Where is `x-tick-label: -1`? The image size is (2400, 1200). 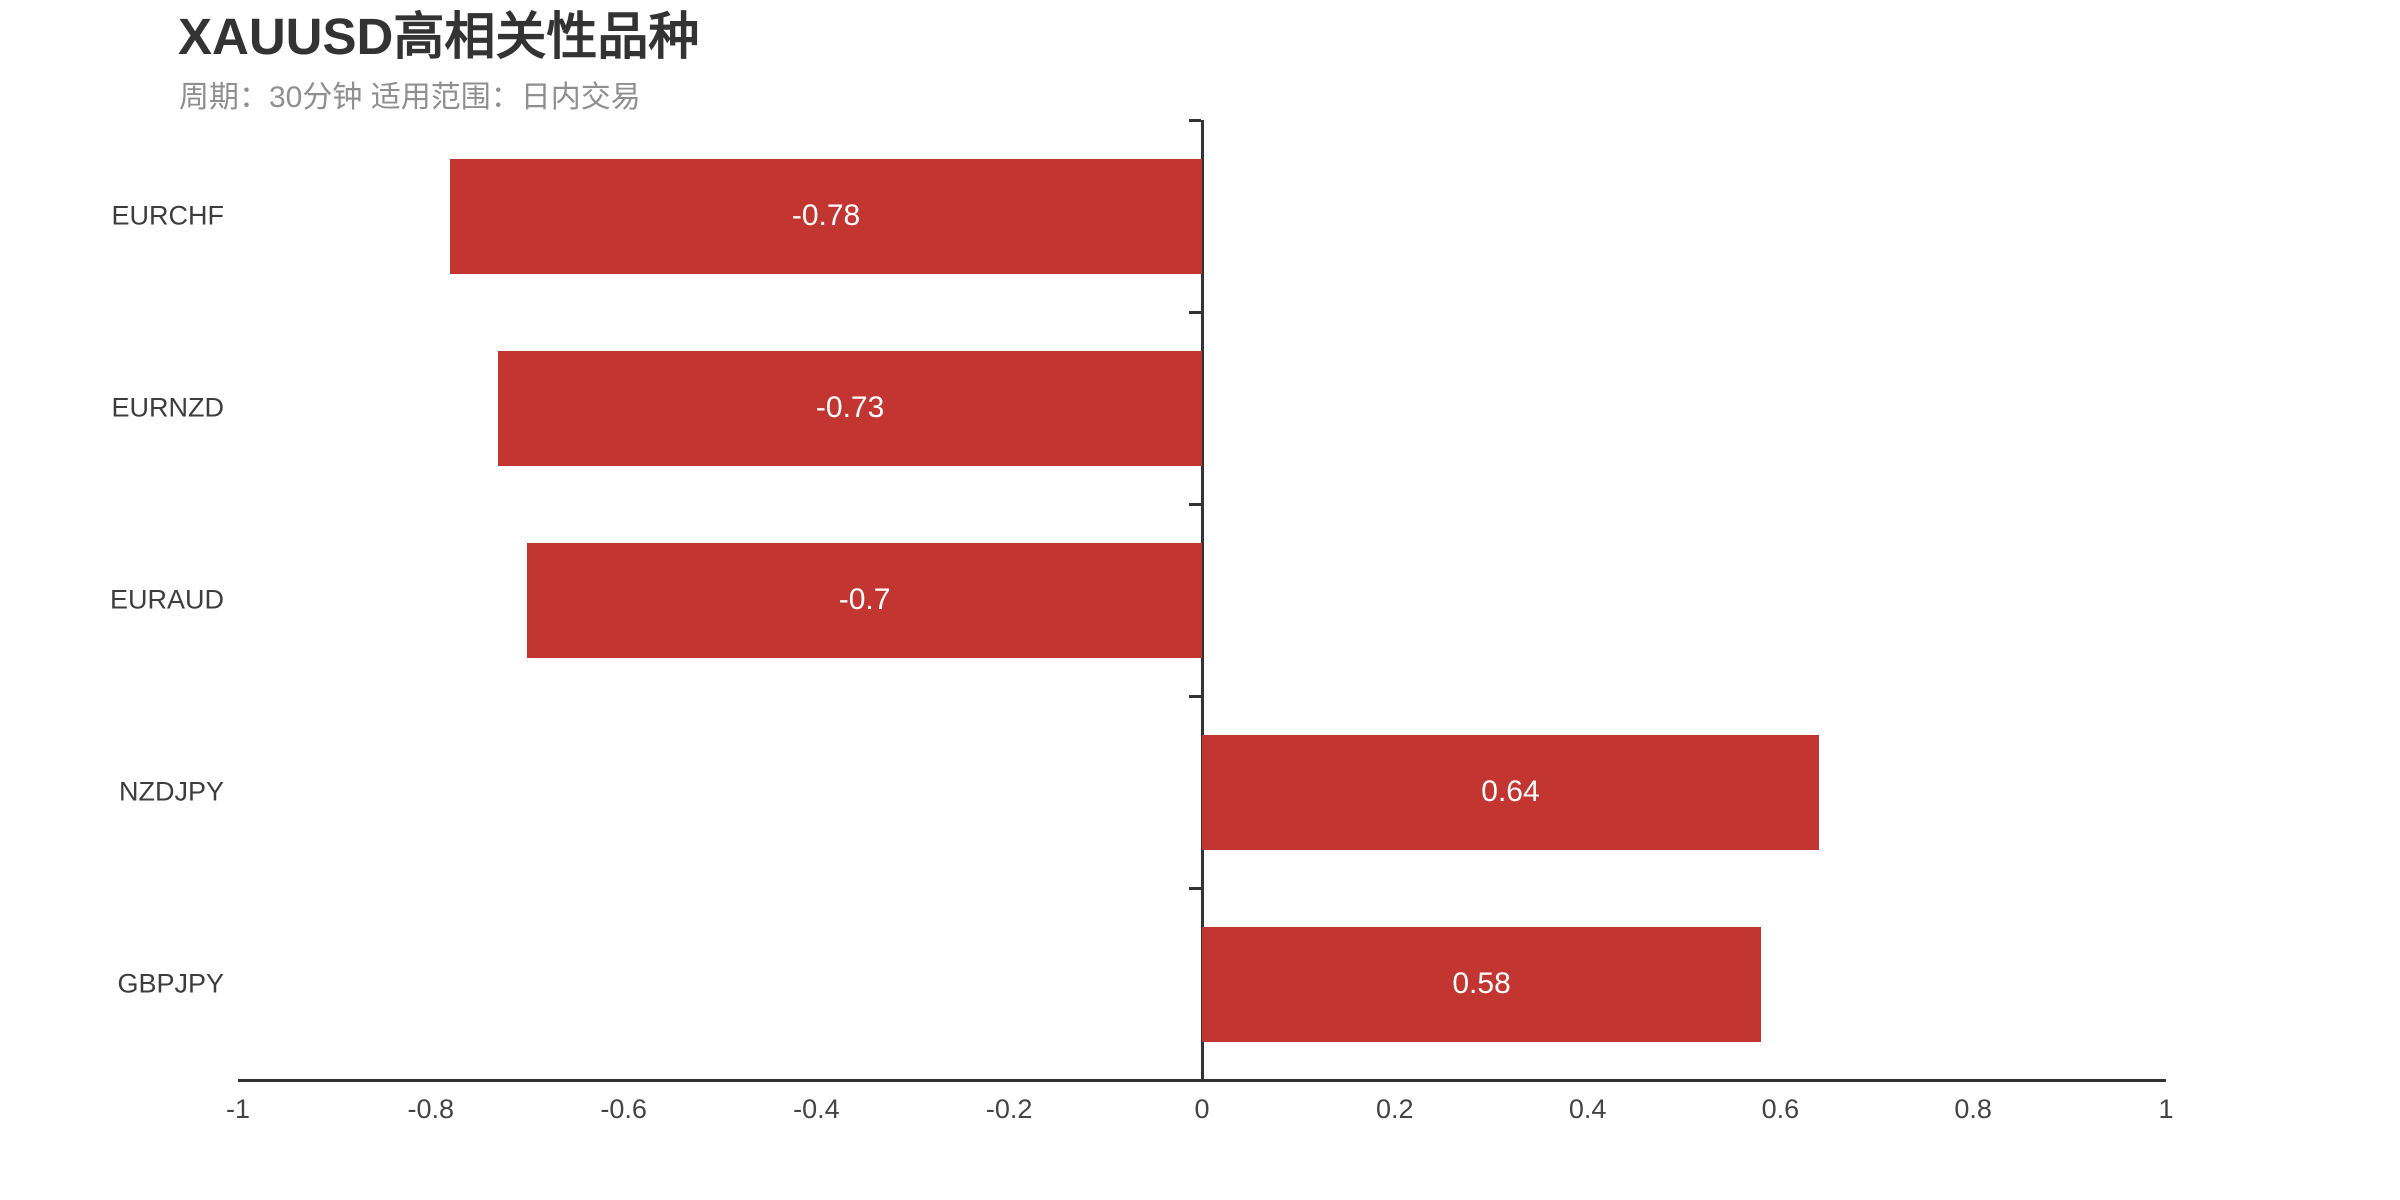
x-tick-label: -1 is located at coordinates (238, 1109).